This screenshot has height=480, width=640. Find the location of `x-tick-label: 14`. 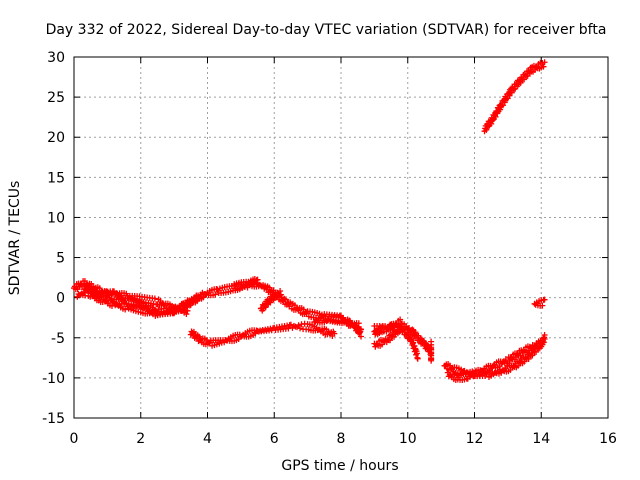

x-tick-label: 14 is located at coordinates (541, 439).